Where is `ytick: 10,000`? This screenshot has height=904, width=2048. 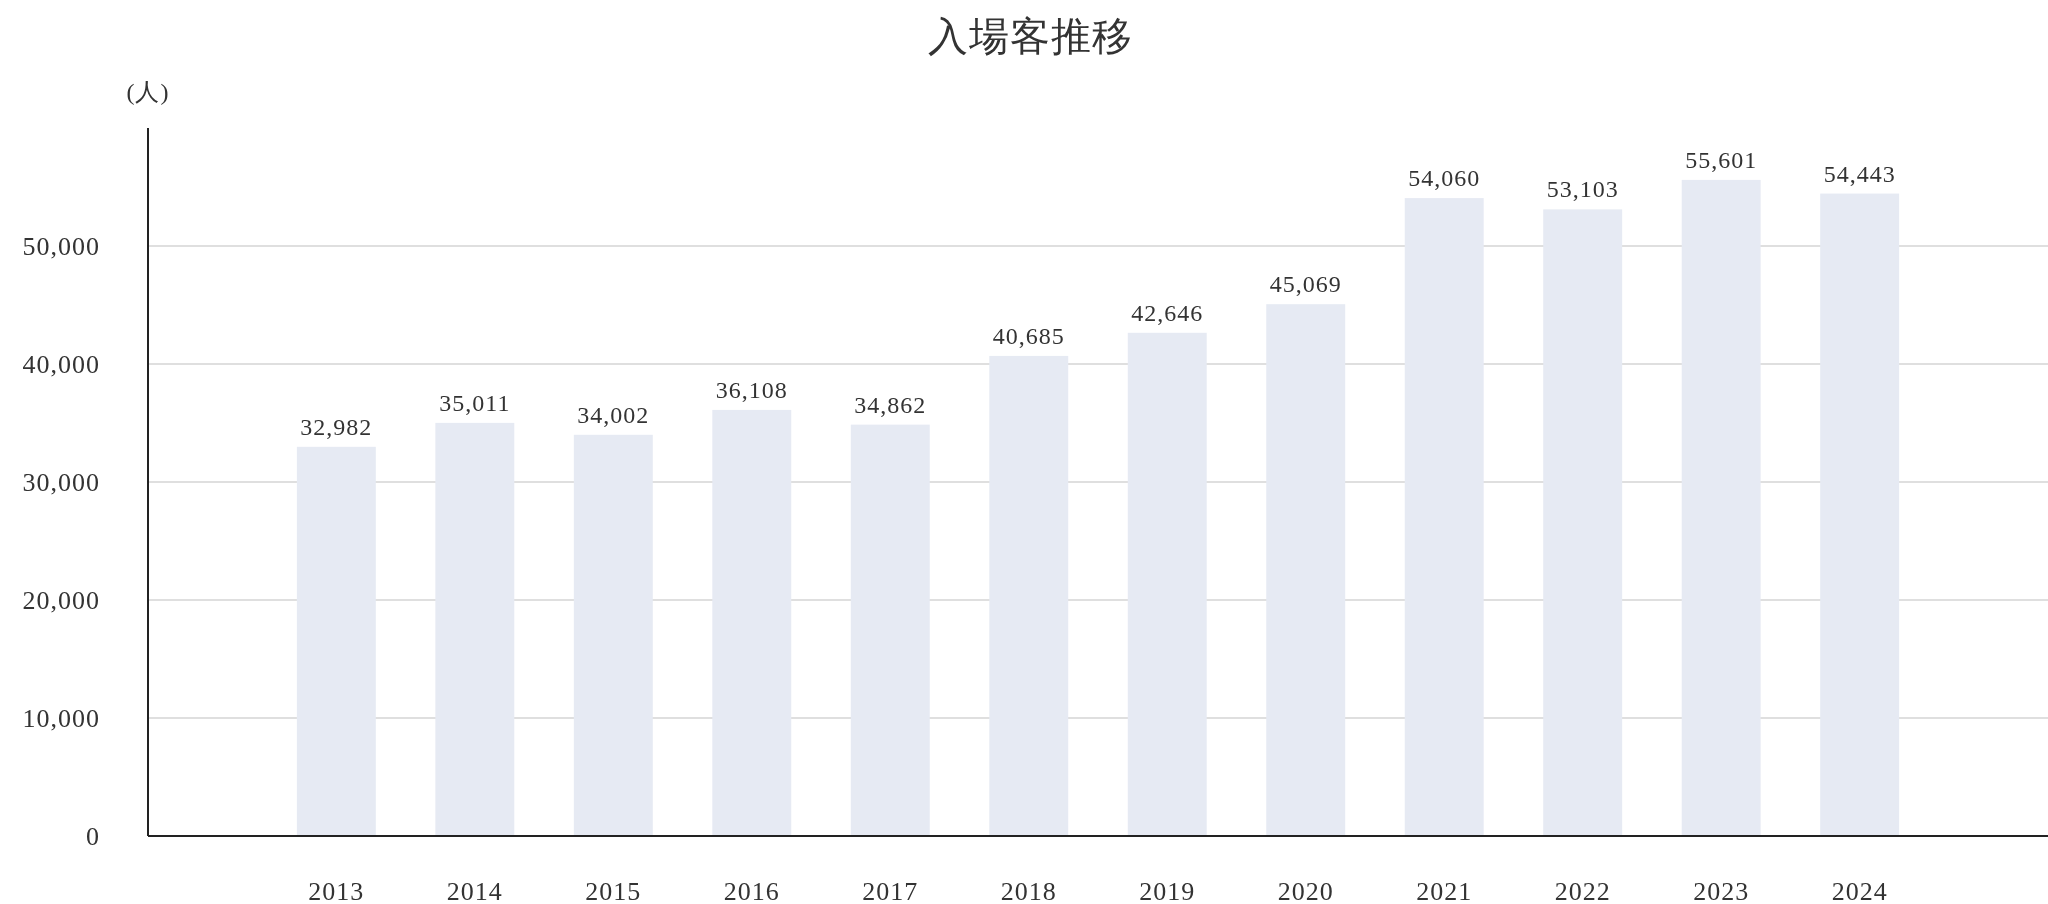
ytick: 10,000 is located at coordinates (61, 718).